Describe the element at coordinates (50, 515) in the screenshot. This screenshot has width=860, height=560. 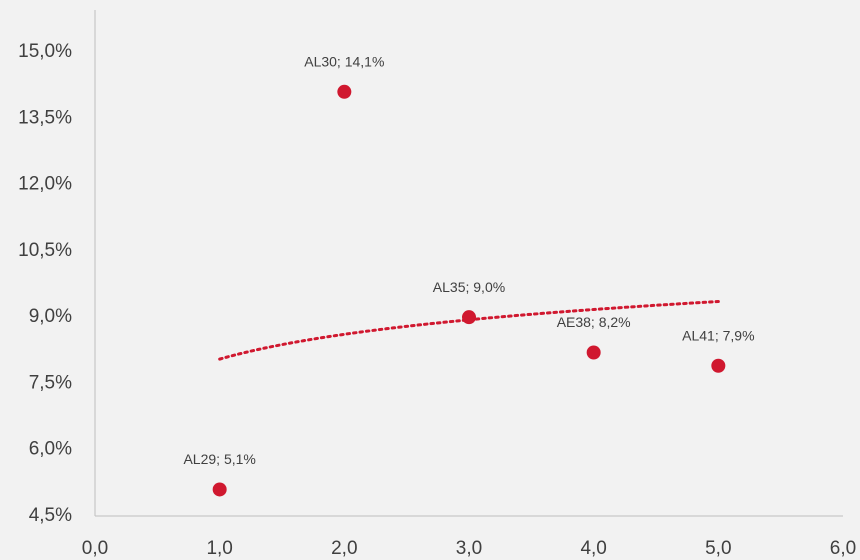
I see `y-tick-label: 4,5%` at that location.